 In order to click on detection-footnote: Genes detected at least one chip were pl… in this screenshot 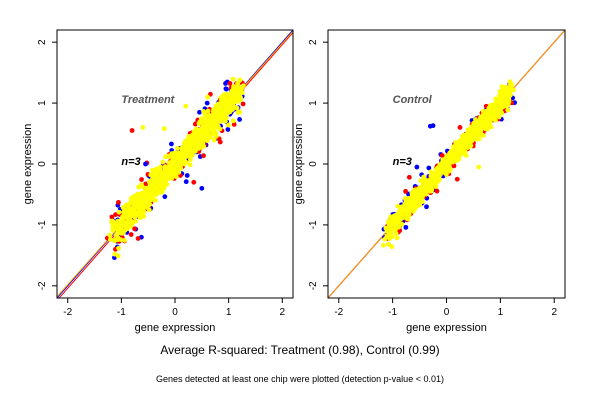, I will do `click(300, 379)`.